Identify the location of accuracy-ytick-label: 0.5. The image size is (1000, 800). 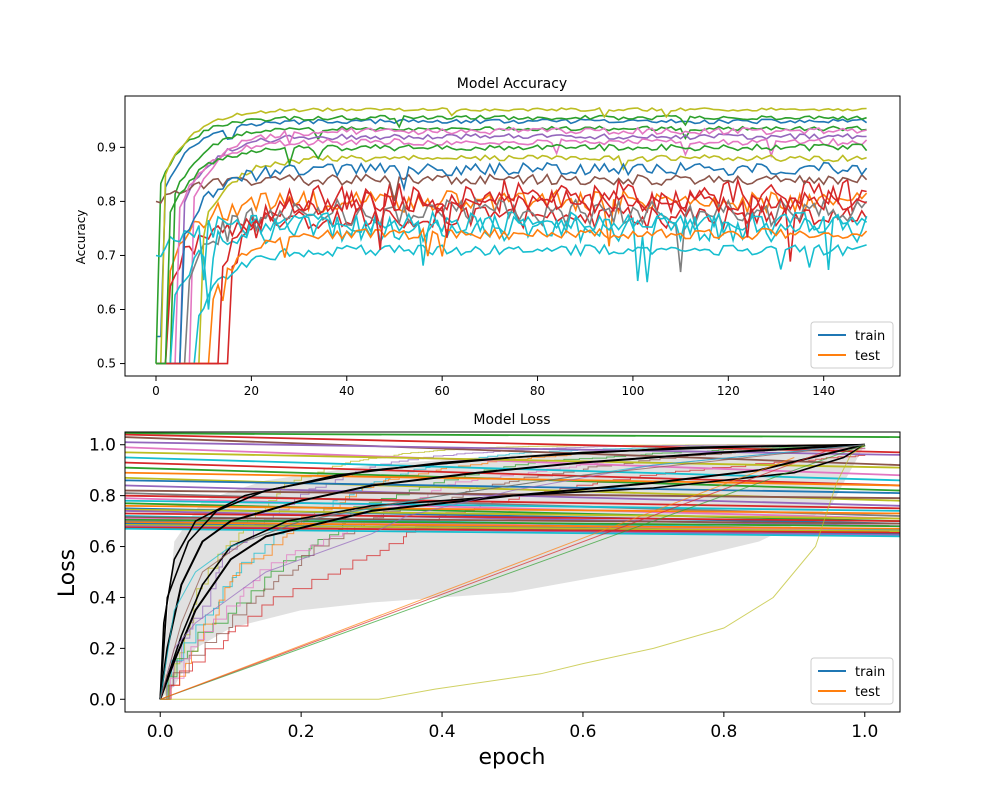
(106, 364).